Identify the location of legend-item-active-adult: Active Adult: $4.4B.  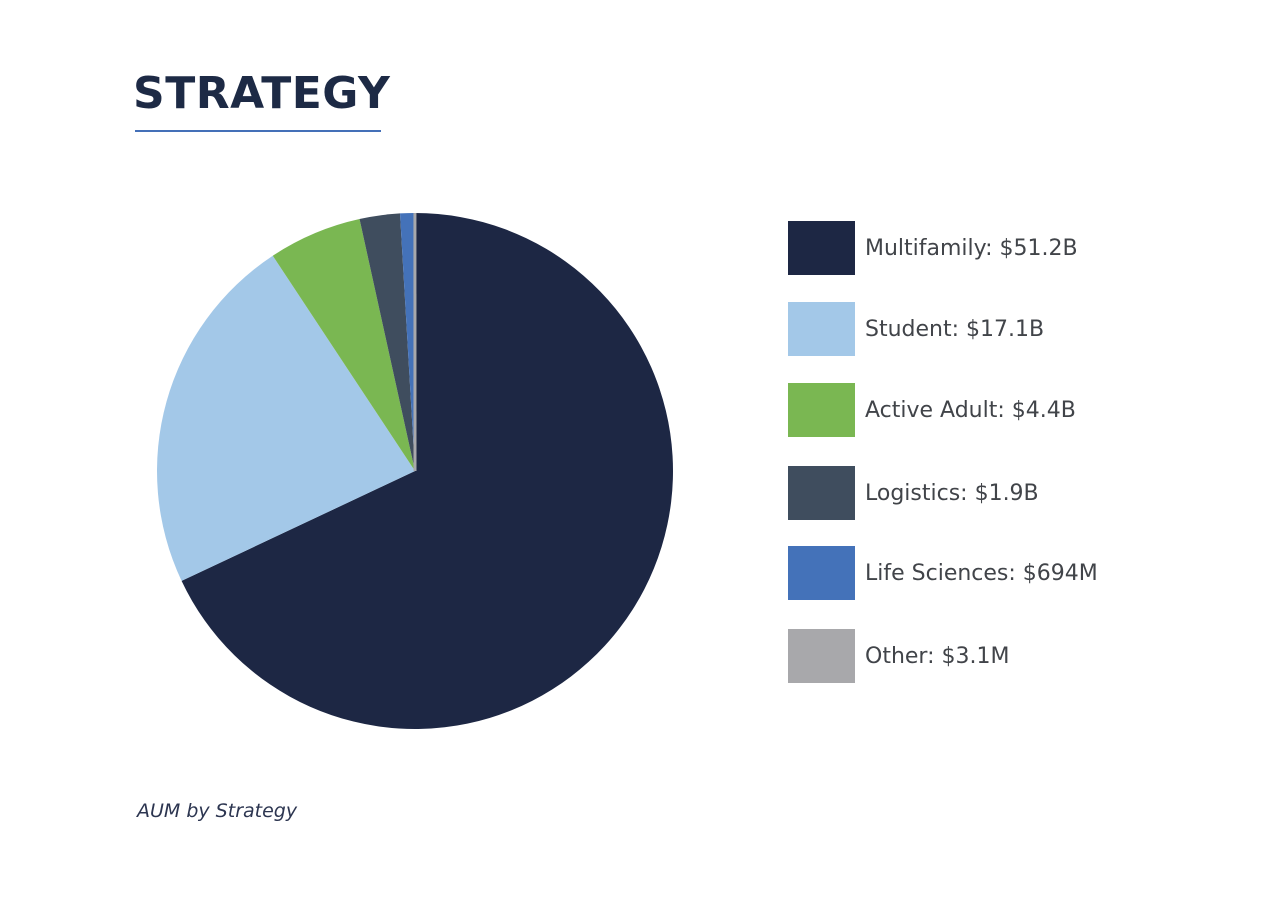
(932, 410).